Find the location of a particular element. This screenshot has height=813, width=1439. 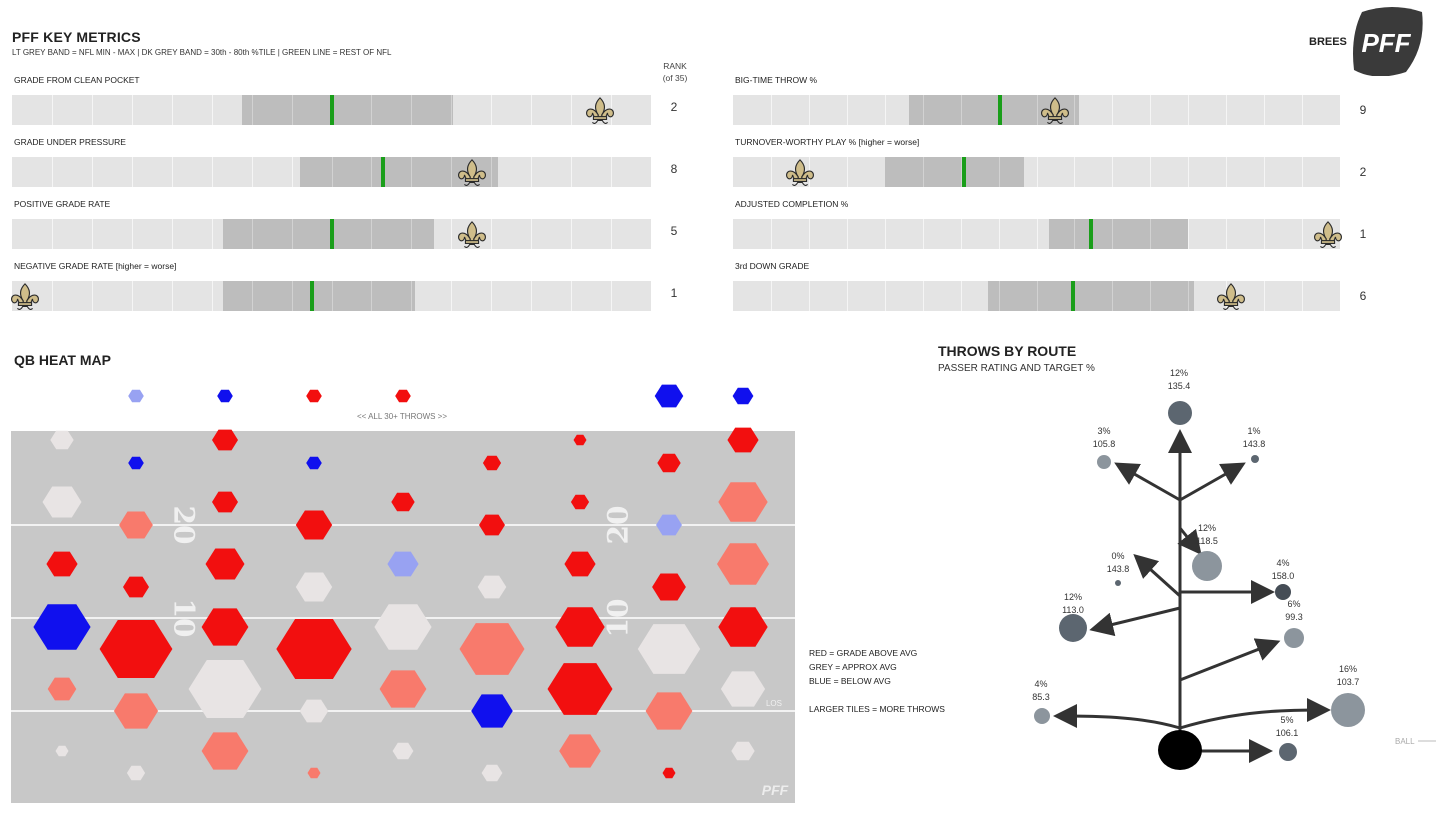

legend-red: RED = GRADE ABOVE AVG is located at coordinates (863, 653).